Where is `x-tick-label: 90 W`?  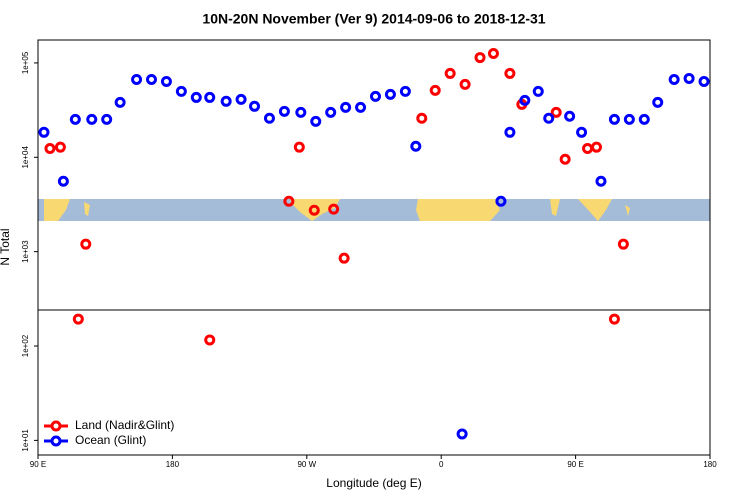 x-tick-label: 90 W is located at coordinates (306, 464).